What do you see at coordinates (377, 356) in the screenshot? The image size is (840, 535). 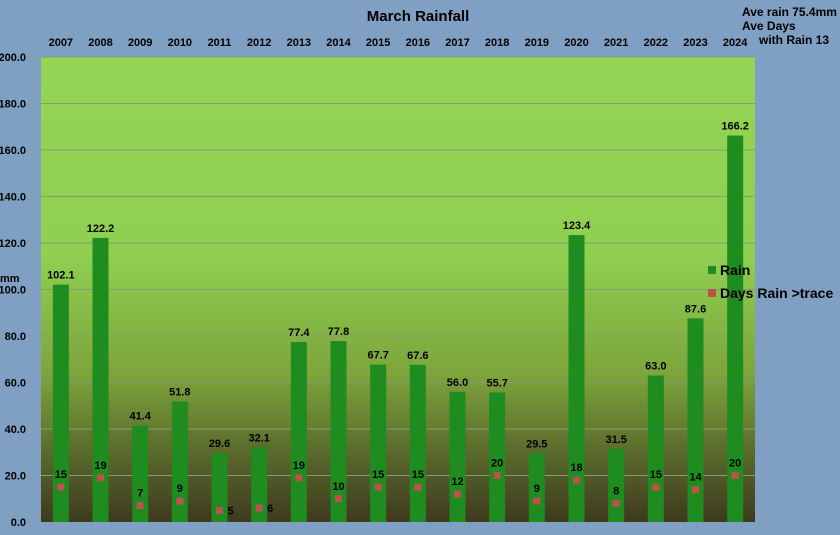 I see `rain-data-label: 67.7` at bounding box center [377, 356].